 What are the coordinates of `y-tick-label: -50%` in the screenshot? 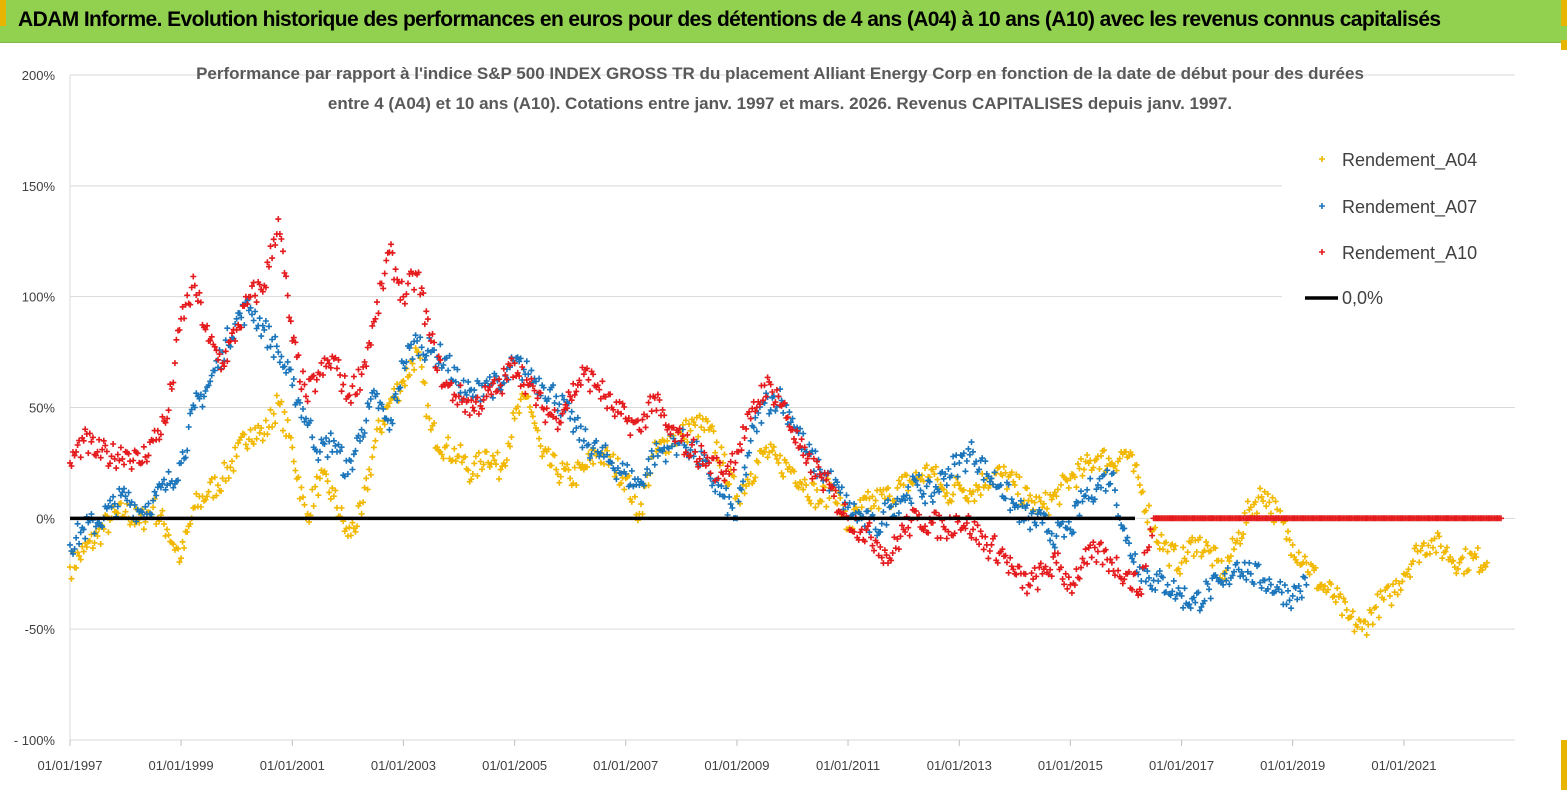 It's located at (40, 629).